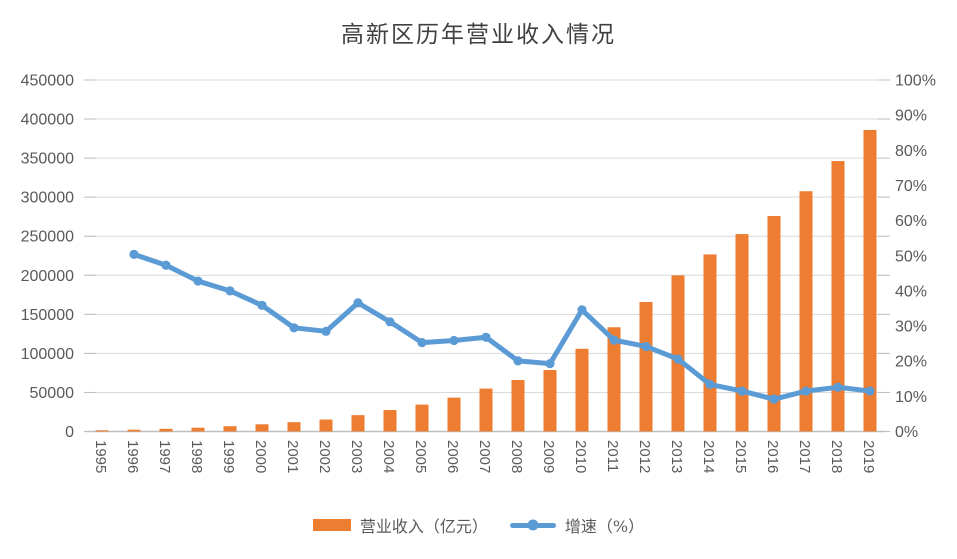  I want to click on x-axis-label: 2007, so click(484, 456).